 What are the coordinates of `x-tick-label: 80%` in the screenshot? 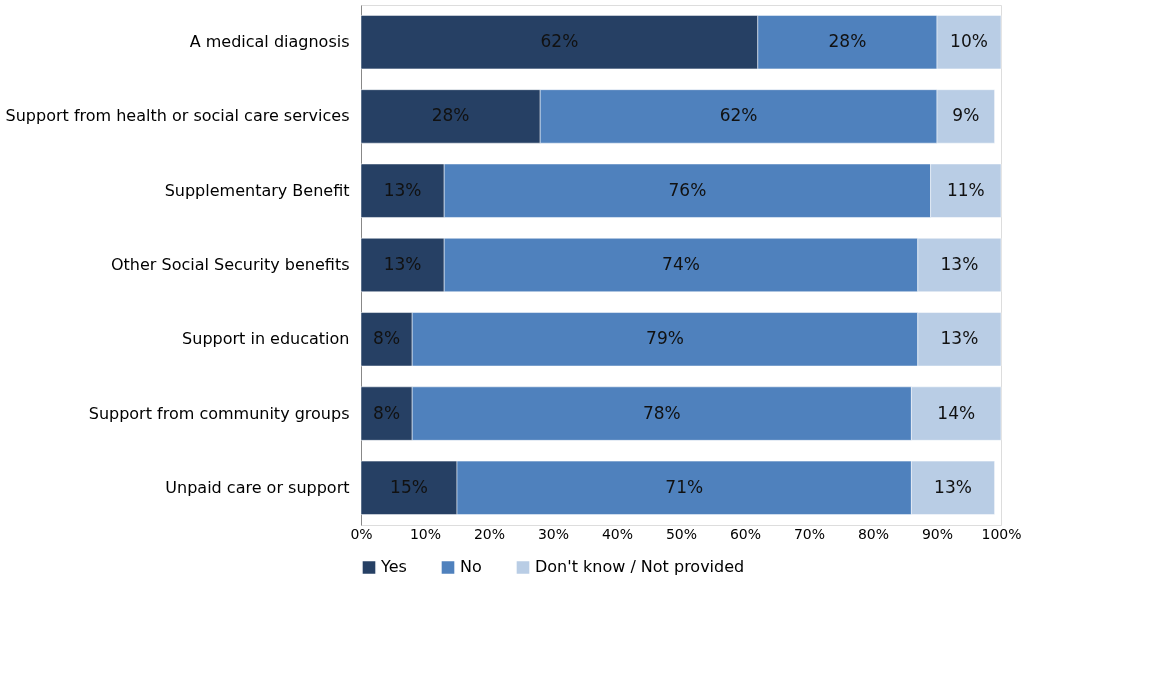 It's located at (873, 533).